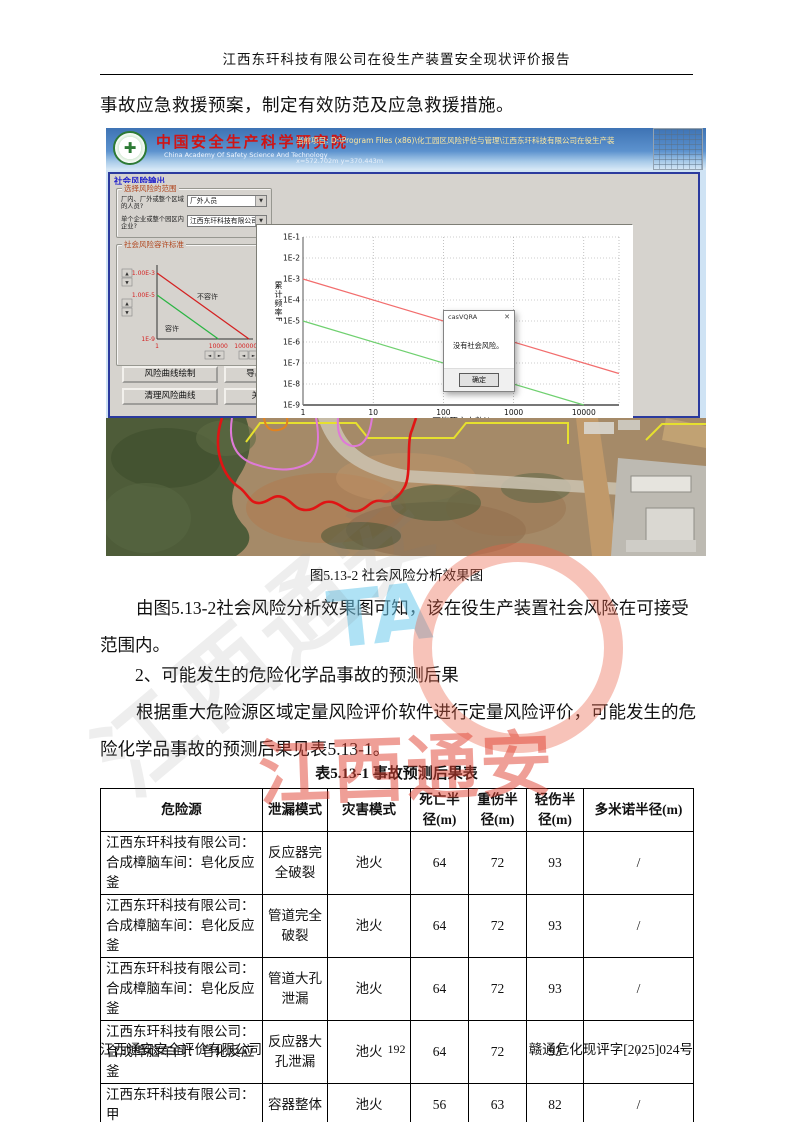 This screenshot has width=793, height=1122. Describe the element at coordinates (513, 412) in the screenshot. I see `svg-text: 1000` at that location.